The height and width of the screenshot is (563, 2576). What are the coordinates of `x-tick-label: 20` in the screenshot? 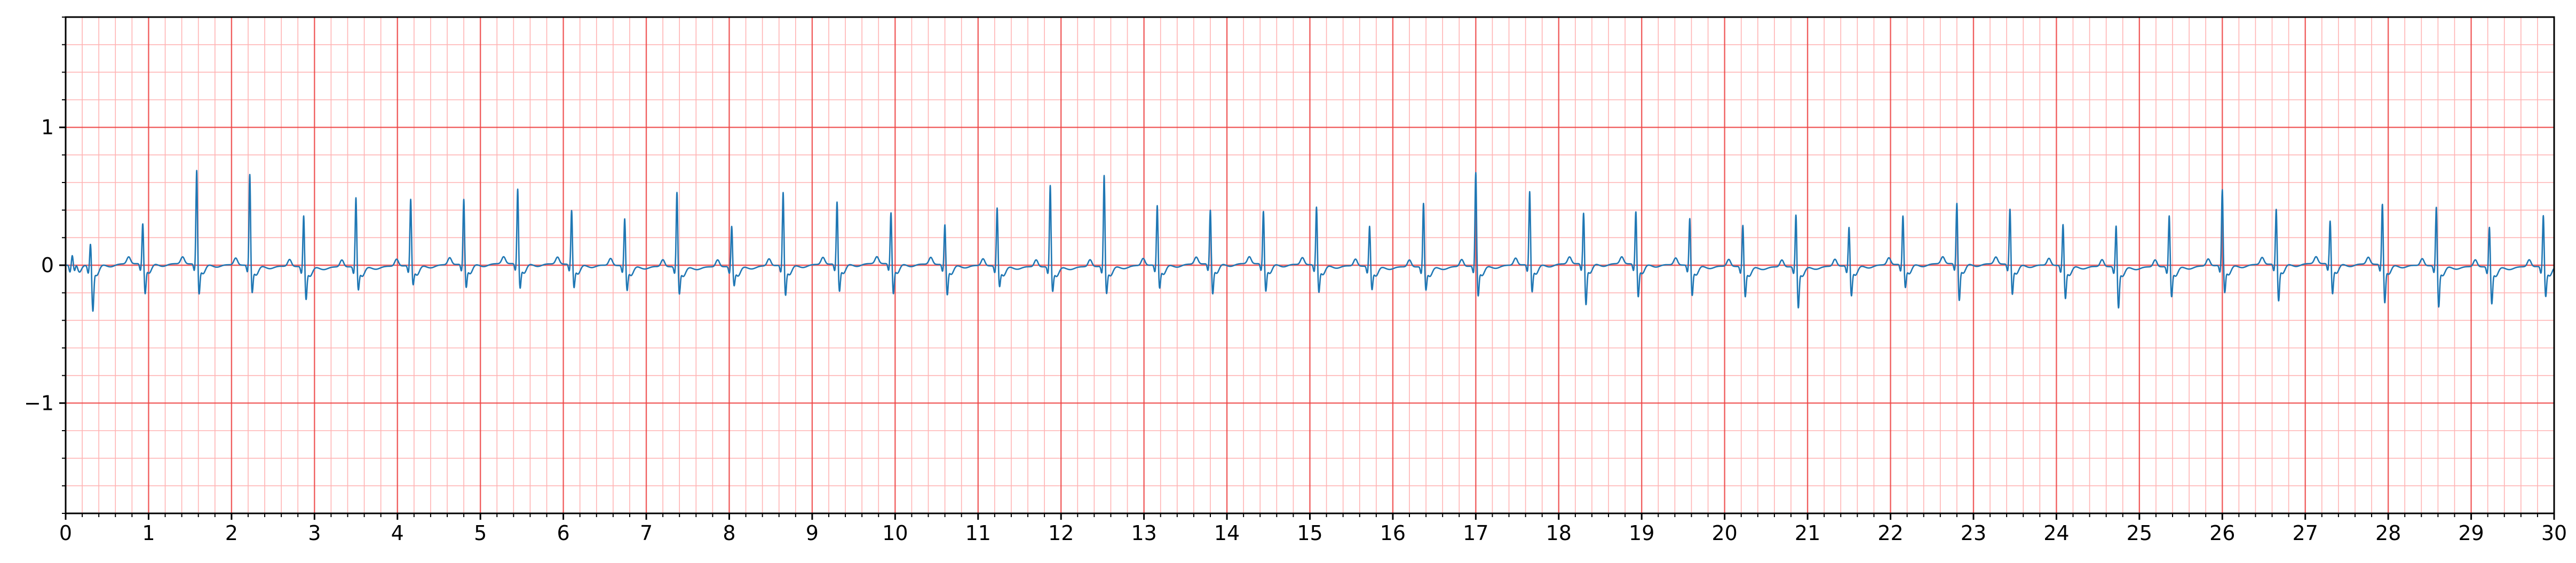 It's located at (1724, 533).